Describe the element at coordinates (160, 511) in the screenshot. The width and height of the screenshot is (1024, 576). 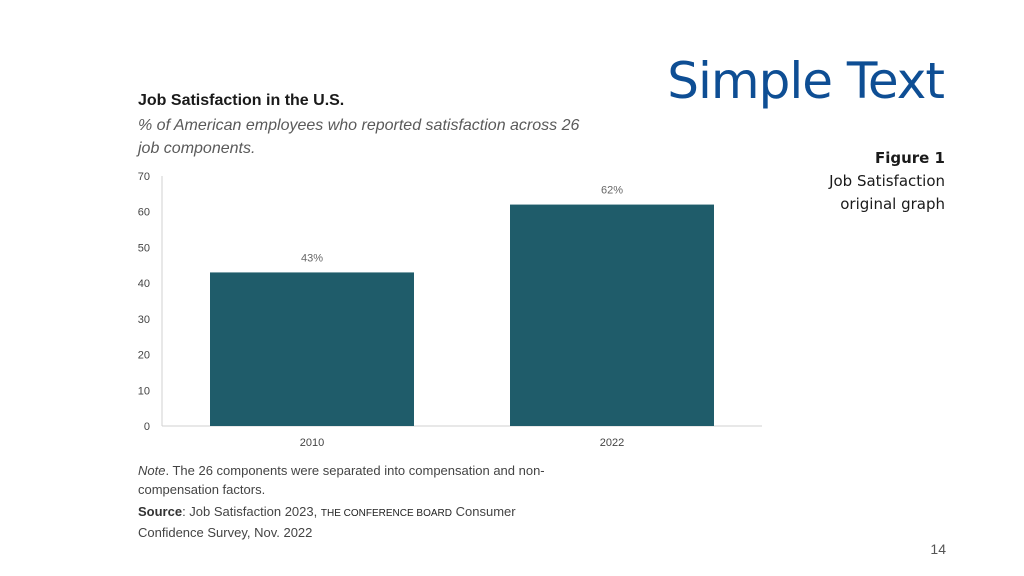
I see `source-label: Source` at that location.